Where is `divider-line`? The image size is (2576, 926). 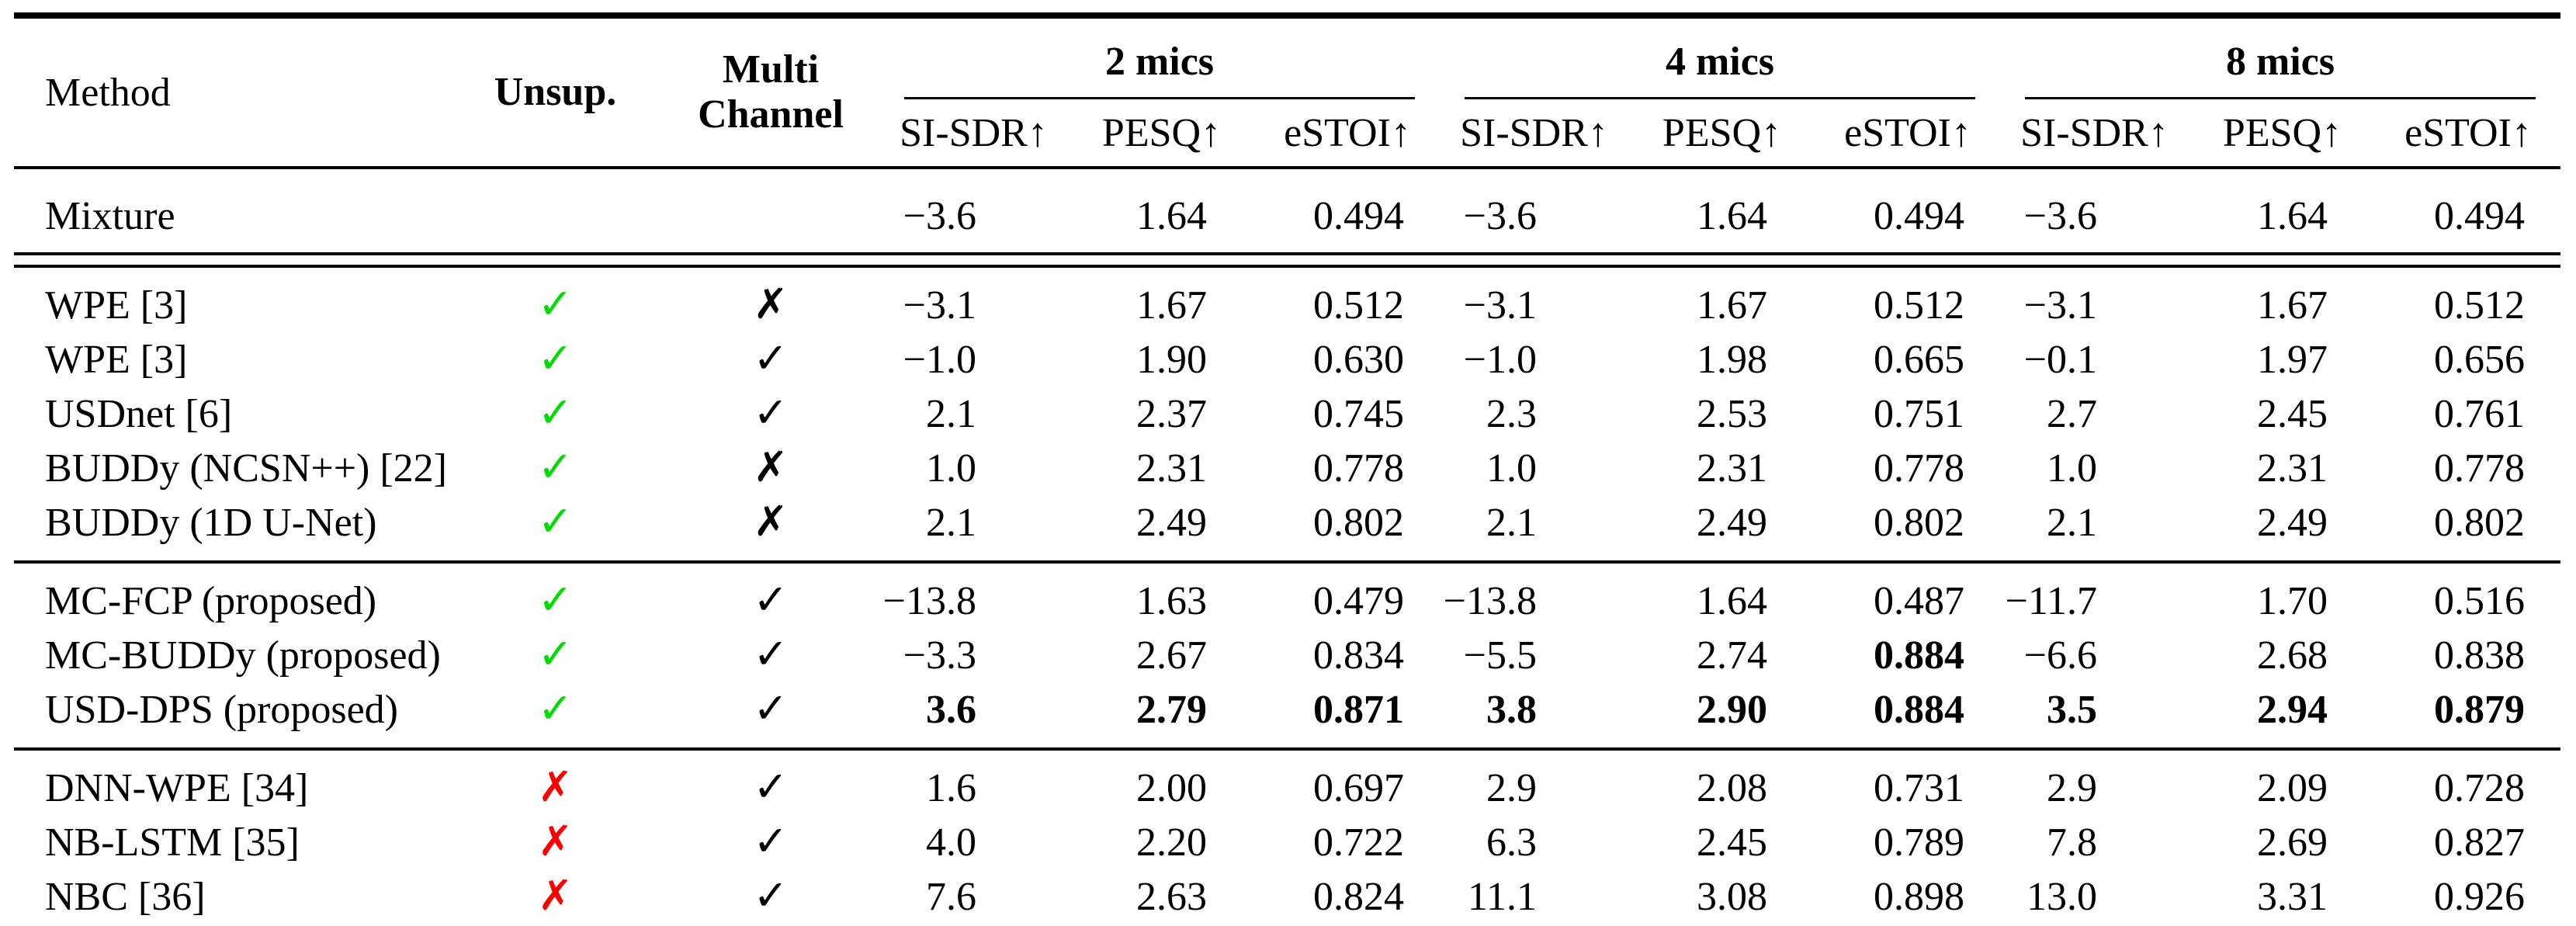
divider-line is located at coordinates (1287, 260).